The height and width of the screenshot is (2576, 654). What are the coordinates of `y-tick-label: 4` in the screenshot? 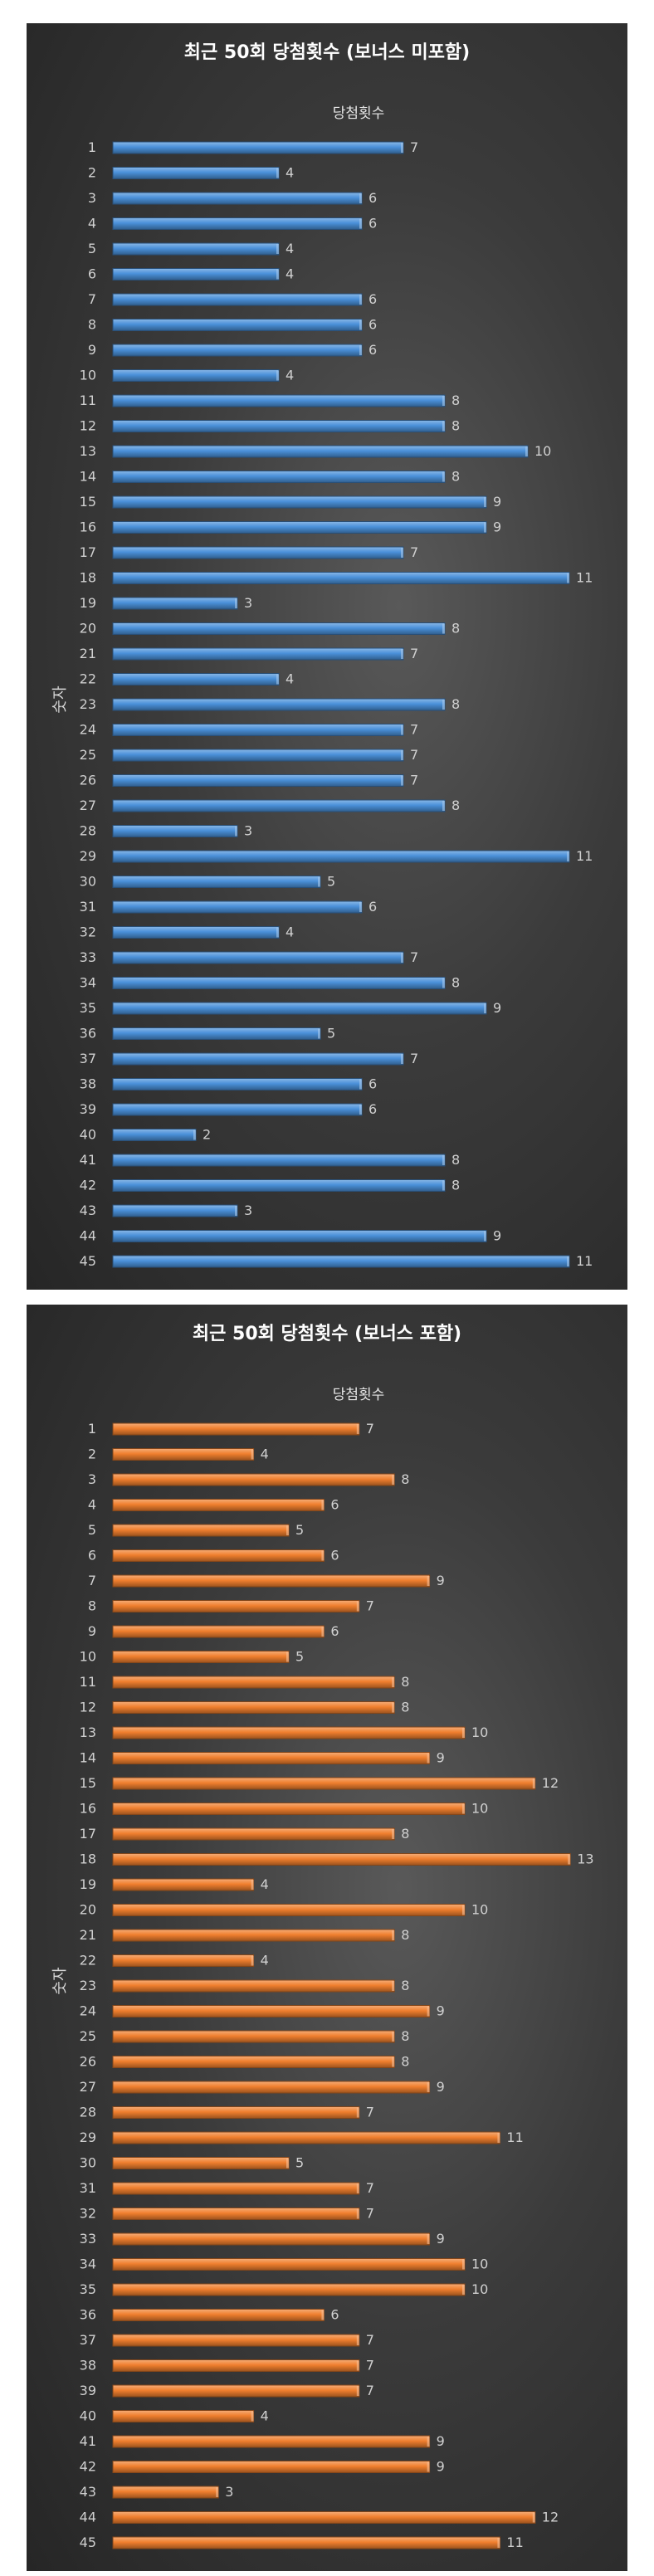 It's located at (92, 1505).